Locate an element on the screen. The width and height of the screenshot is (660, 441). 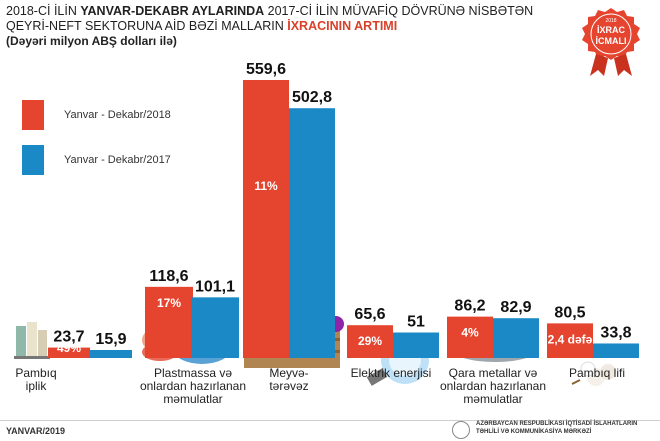
value-label-2017: 101,1 is located at coordinates (215, 286).